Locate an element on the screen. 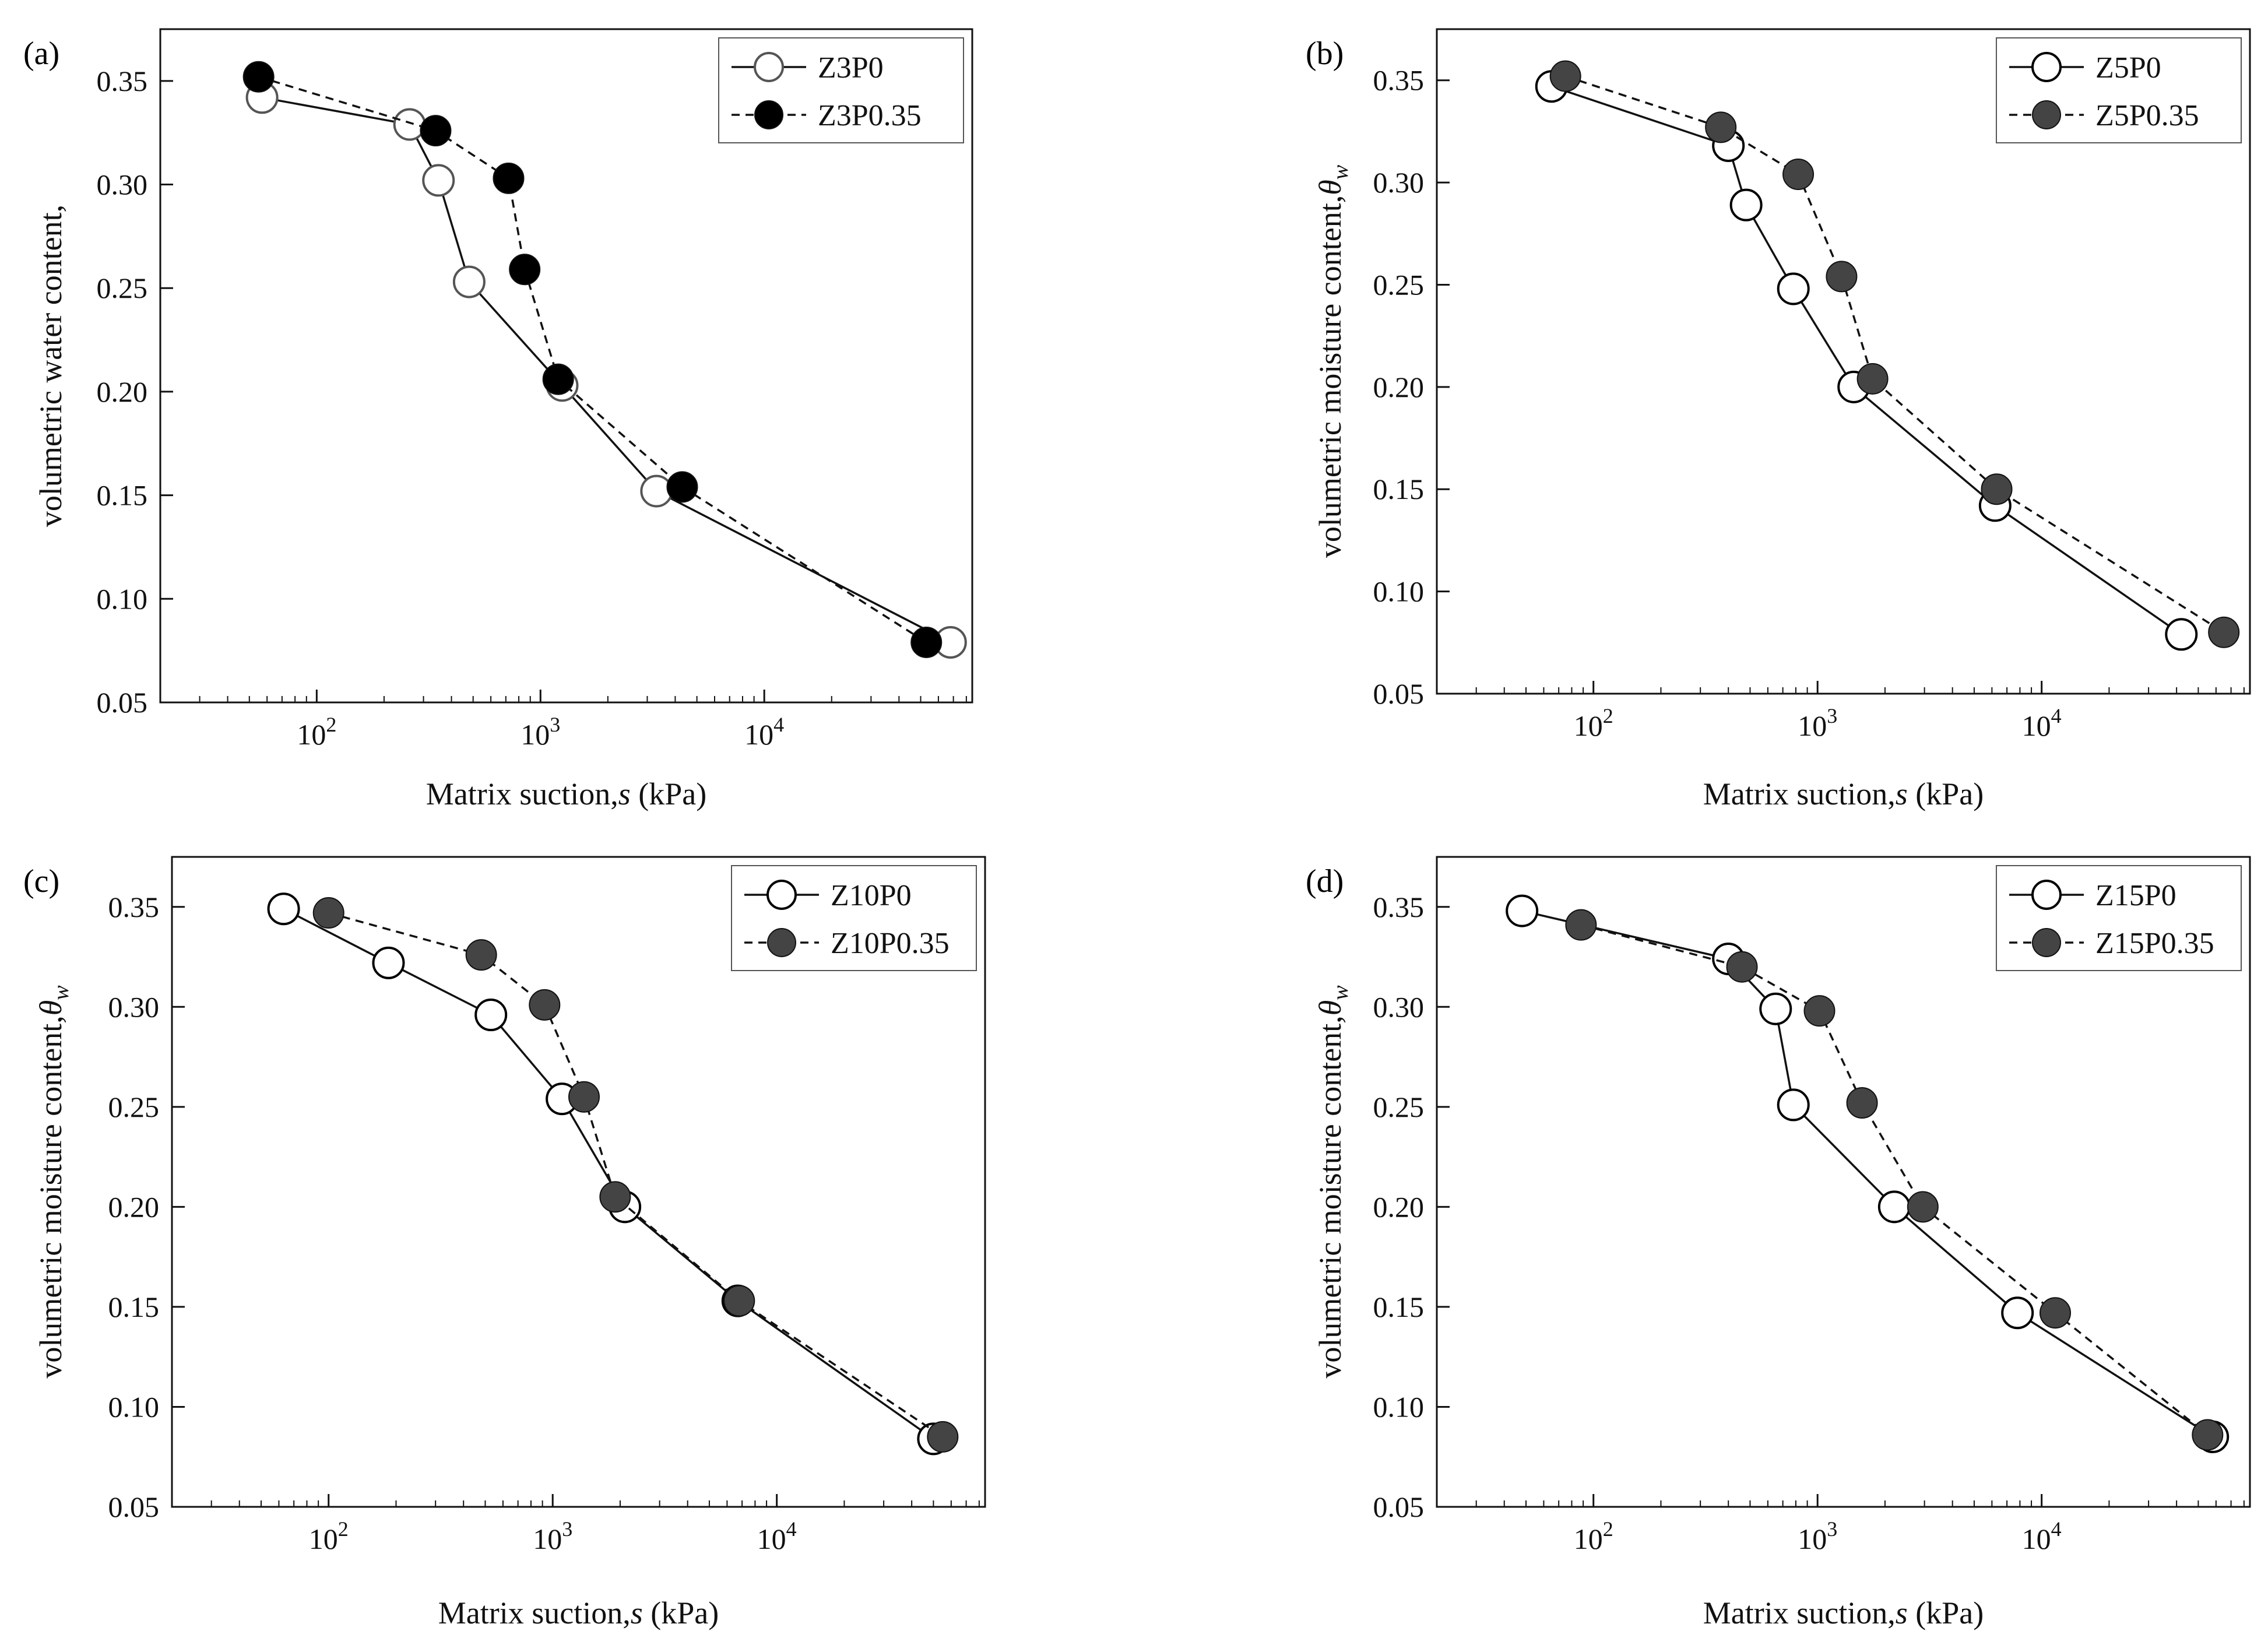 The height and width of the screenshot is (1645, 2268). y-axis-title-text: volumetric moisture content, is located at coordinates (50, 1196).